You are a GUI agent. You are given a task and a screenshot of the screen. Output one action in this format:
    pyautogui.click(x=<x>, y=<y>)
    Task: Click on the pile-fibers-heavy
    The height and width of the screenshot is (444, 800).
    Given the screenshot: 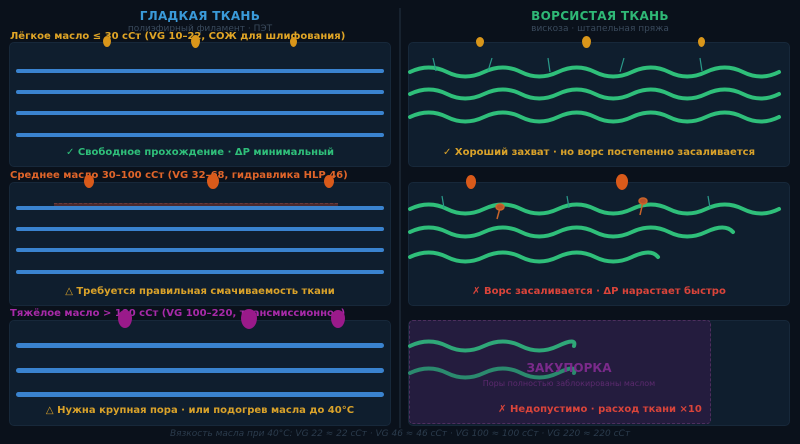 What is the action you would take?
    pyautogui.click(x=492, y=359)
    